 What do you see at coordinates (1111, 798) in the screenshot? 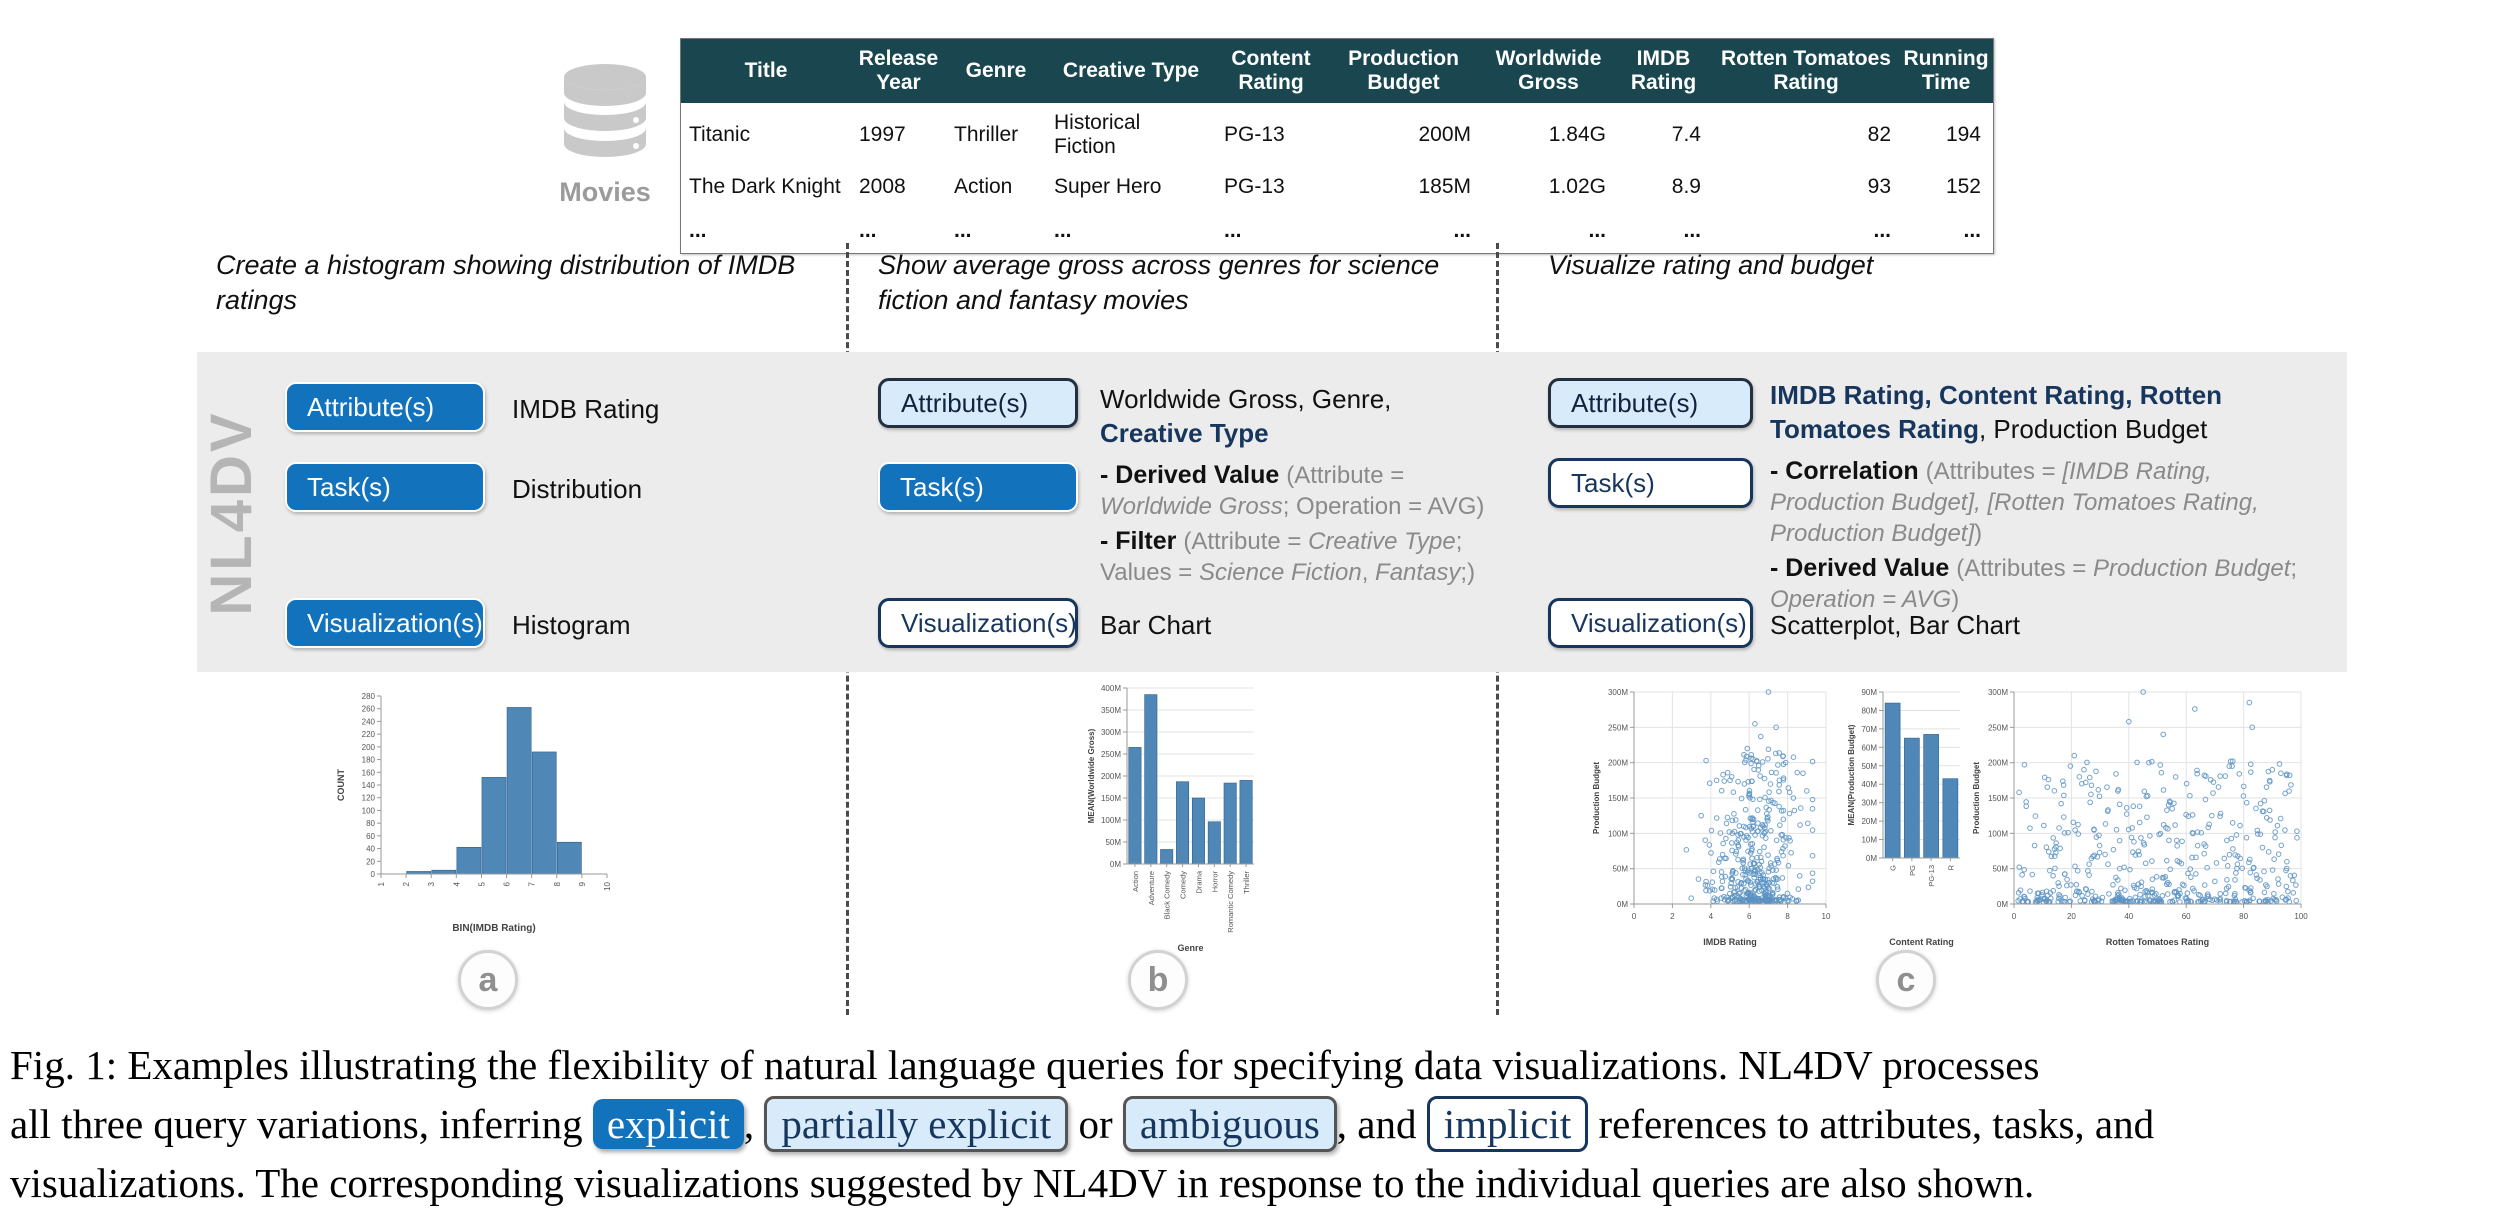
I see `svg-text: 150M` at bounding box center [1111, 798].